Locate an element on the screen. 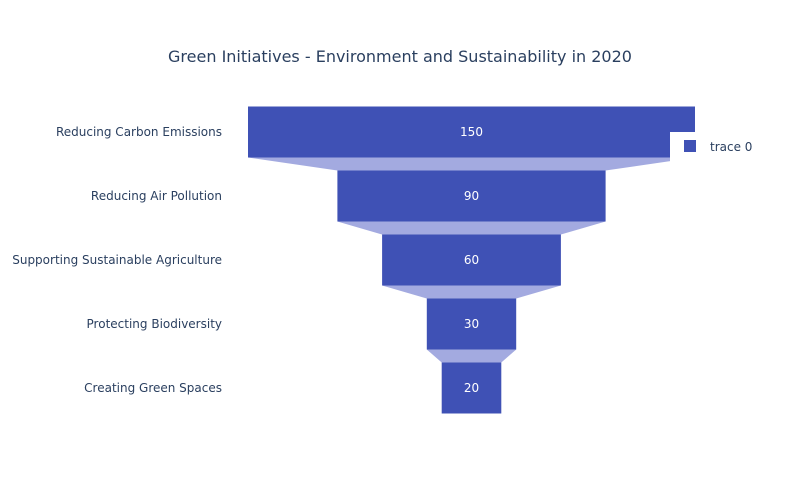 This screenshot has height=500, width=800. funnel-bar-reducing-carbon-emissions is located at coordinates (471, 132).